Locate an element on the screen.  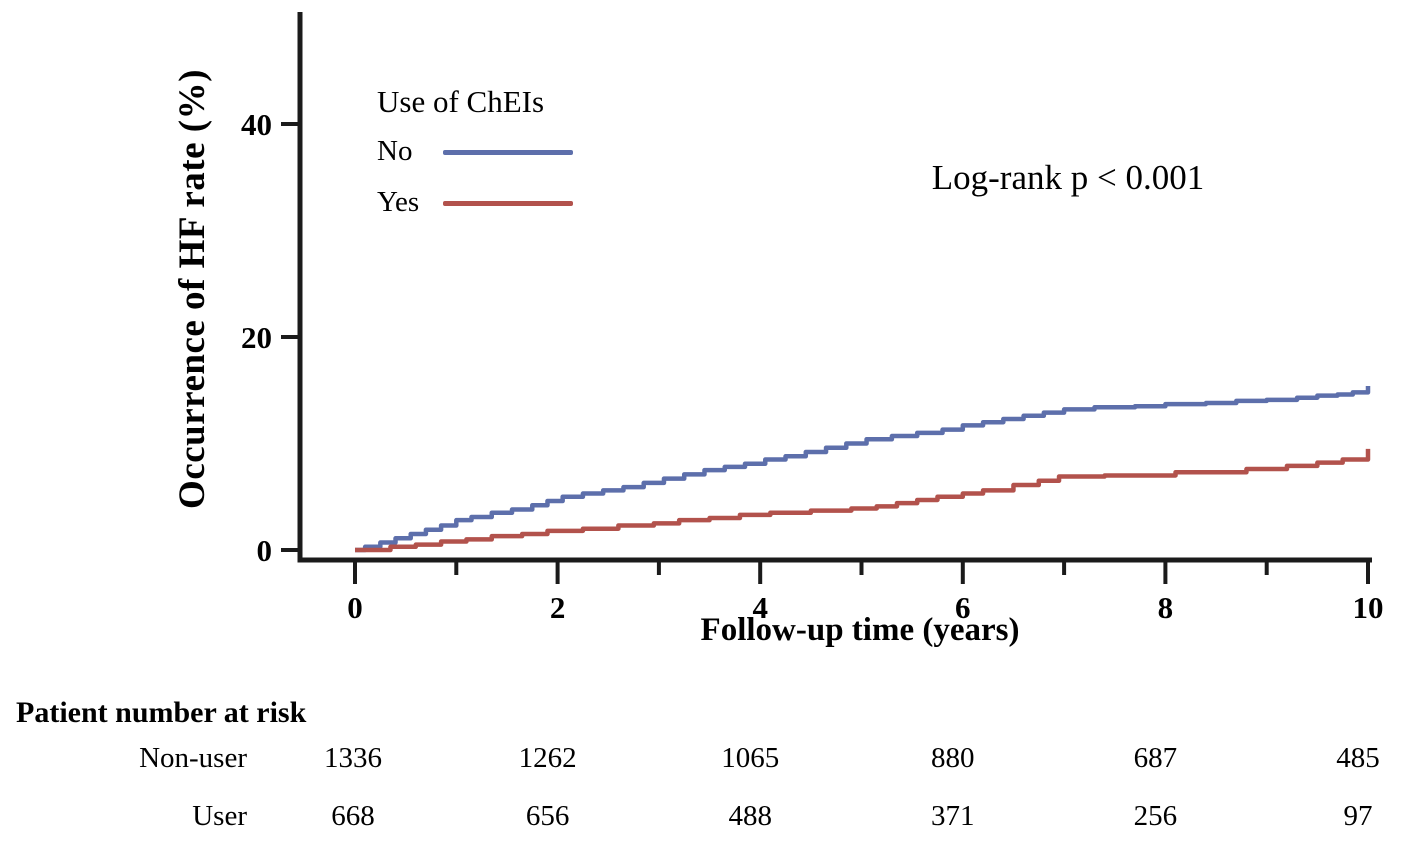
risk-count: 656 is located at coordinates (547, 816).